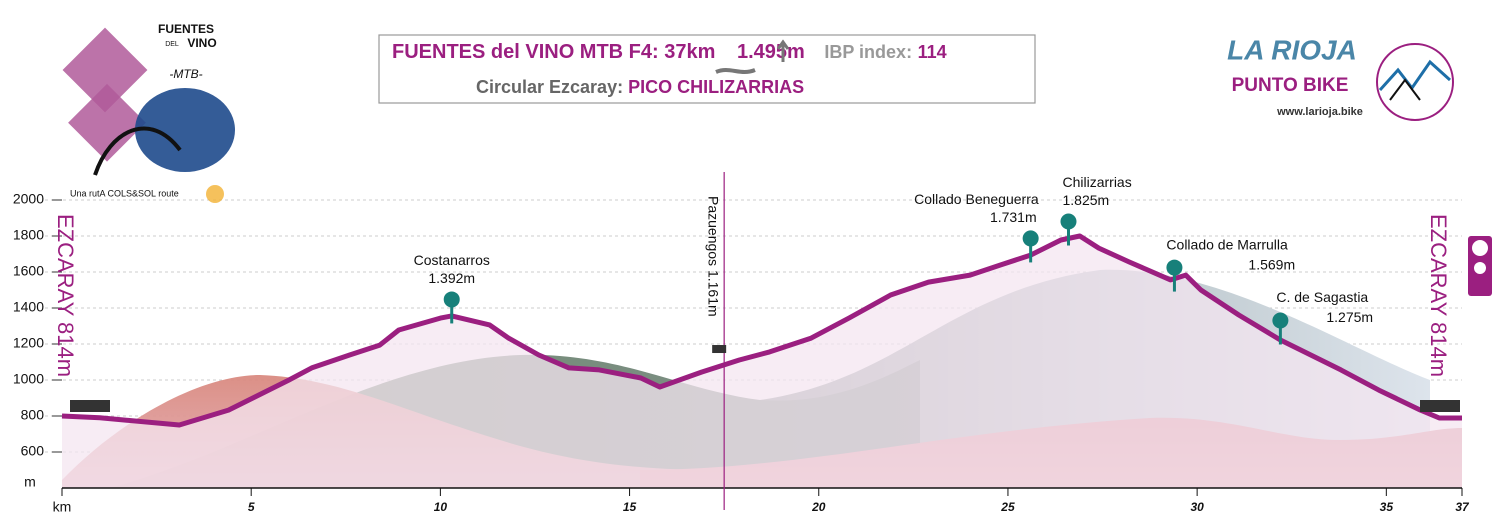  What do you see at coordinates (549, 87) in the screenshot?
I see `subtitle-prefix: Circular Ezcaray:` at bounding box center [549, 87].